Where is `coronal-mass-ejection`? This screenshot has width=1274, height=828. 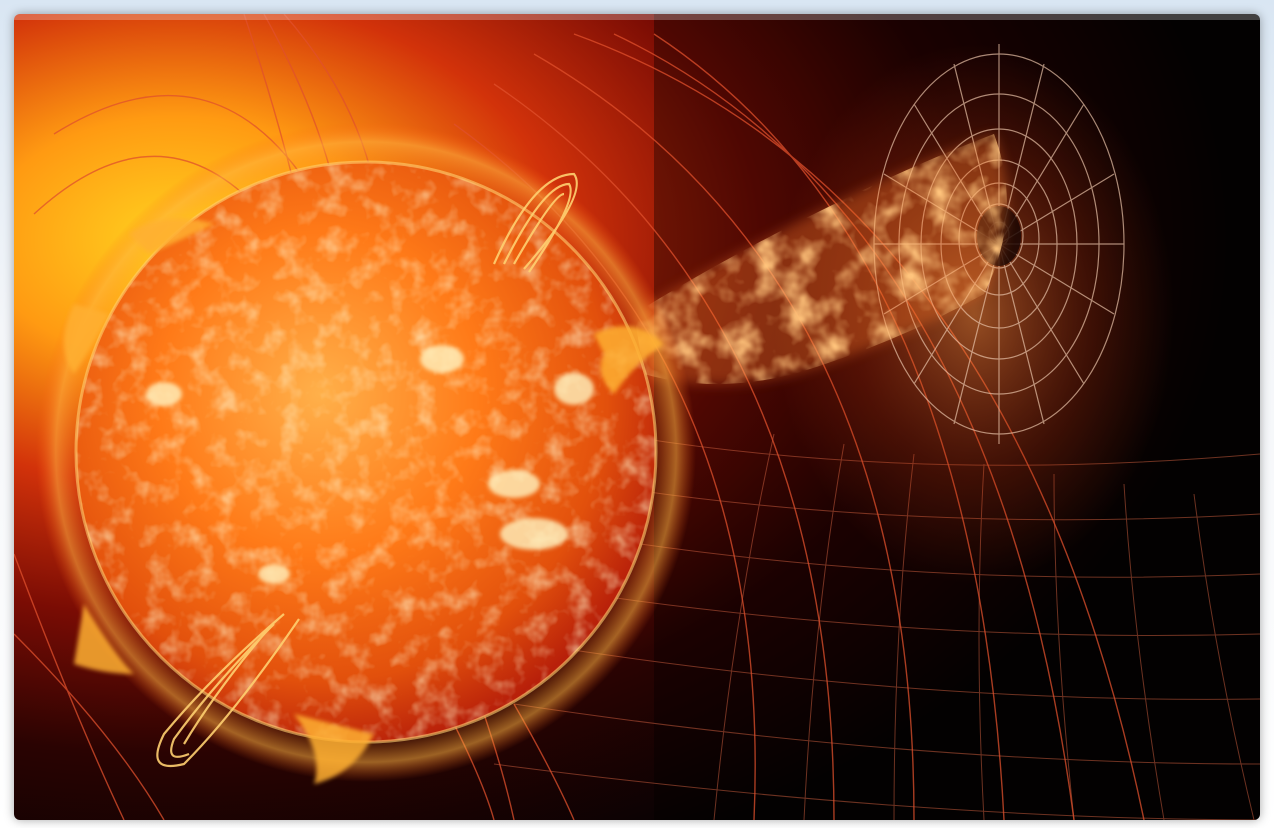
coronal-mass-ejection is located at coordinates (820, 259).